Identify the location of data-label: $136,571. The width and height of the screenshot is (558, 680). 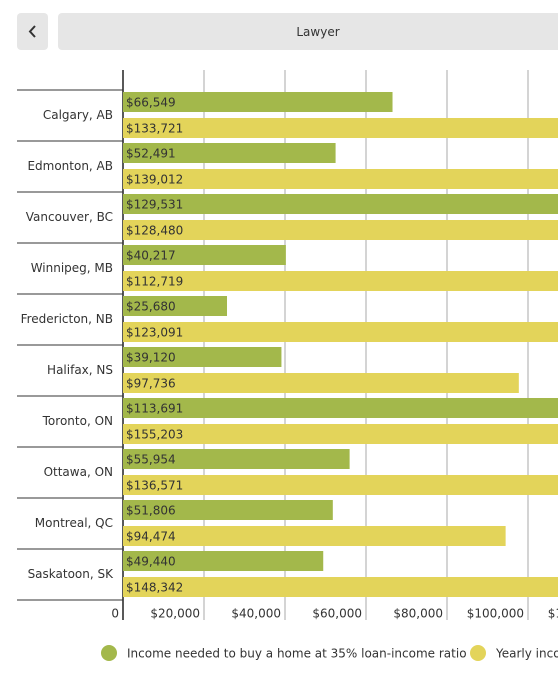
(154, 486).